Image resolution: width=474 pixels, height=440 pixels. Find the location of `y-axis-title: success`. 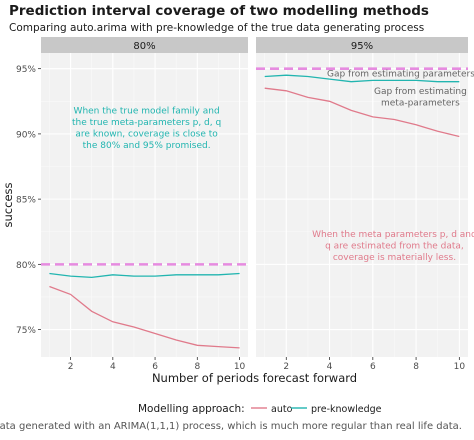

y-axis-title: success is located at coordinates (8, 205).